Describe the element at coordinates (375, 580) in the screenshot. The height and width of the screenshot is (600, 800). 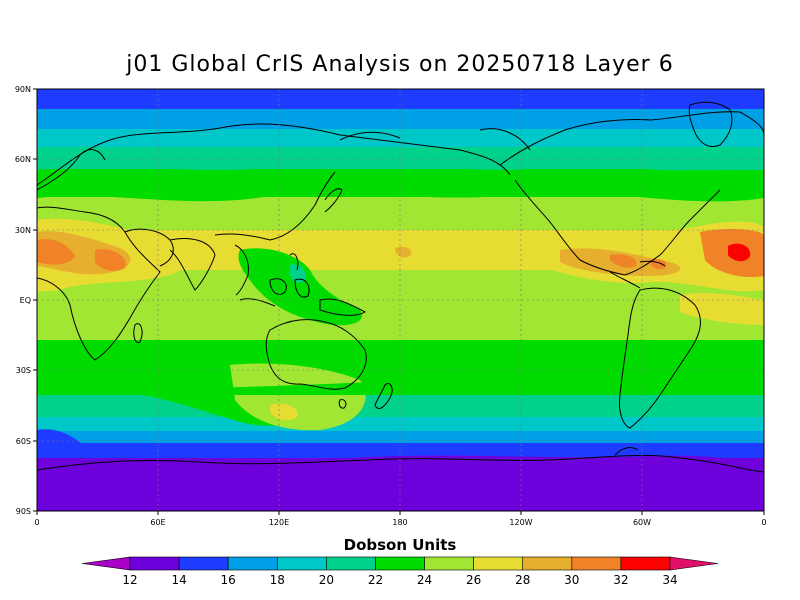
I see `colorbar-tick-label: 22` at that location.